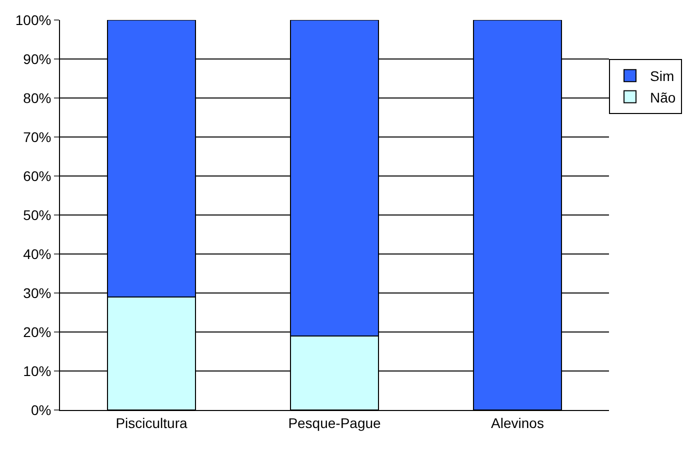 The width and height of the screenshot is (694, 455). What do you see at coordinates (662, 76) in the screenshot?
I see `legend-label: Sim` at bounding box center [662, 76].